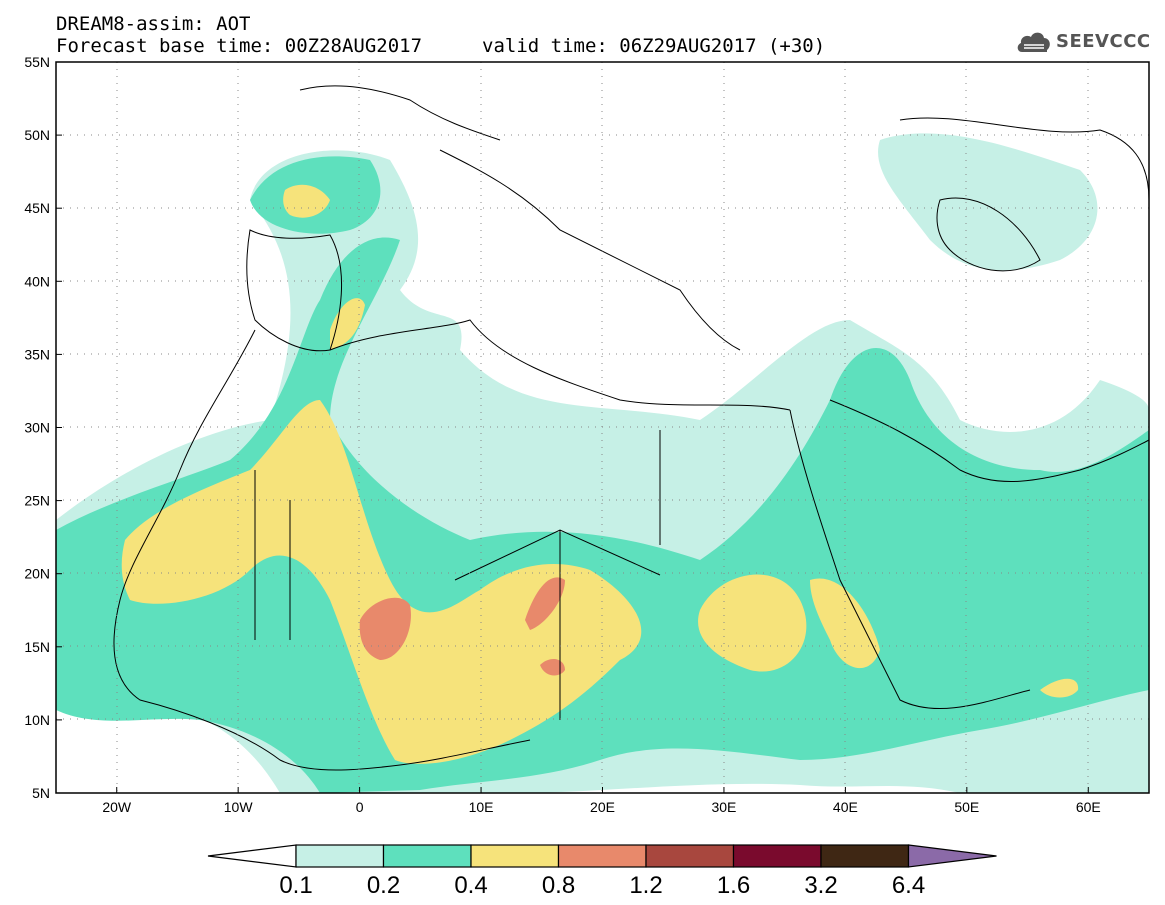 The image size is (1165, 905). I want to click on lat-tick-label: 20N, so click(37, 574).